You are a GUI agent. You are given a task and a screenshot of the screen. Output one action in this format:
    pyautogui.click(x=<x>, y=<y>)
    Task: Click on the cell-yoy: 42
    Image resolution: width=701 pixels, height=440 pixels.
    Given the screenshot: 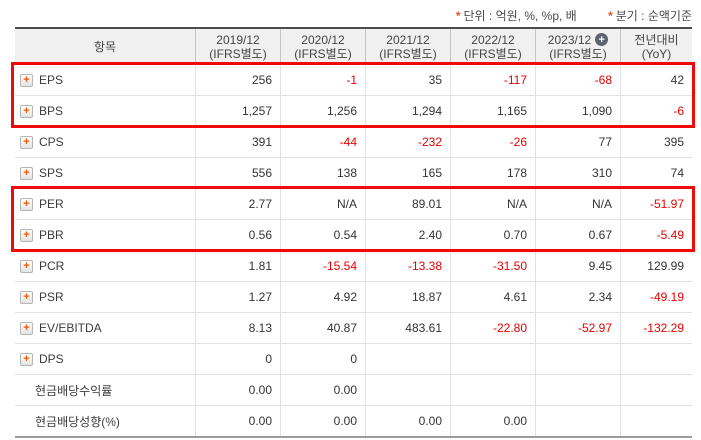 What is the action you would take?
    pyautogui.click(x=656, y=80)
    